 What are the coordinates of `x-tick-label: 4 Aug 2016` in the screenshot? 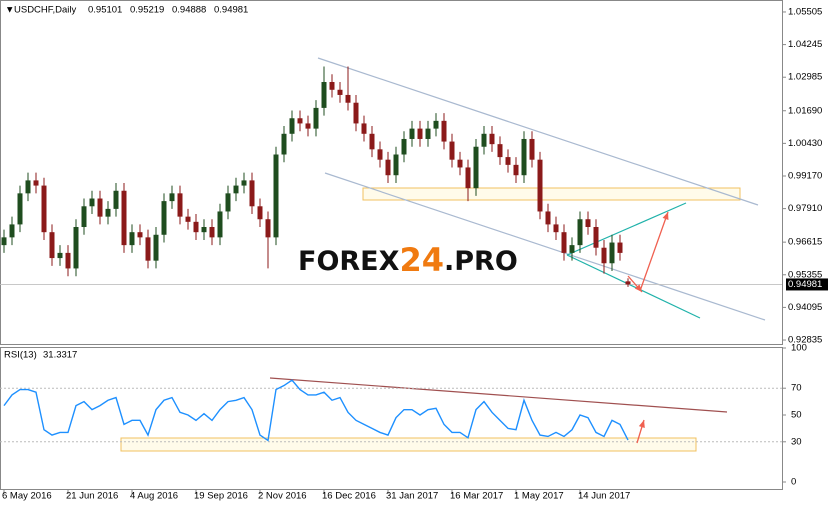 It's located at (154, 496).